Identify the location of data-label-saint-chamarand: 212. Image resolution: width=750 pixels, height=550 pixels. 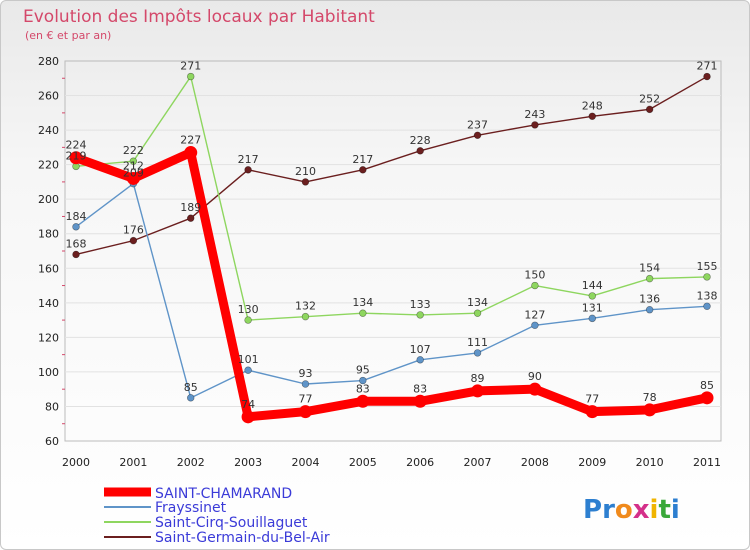
(133, 165).